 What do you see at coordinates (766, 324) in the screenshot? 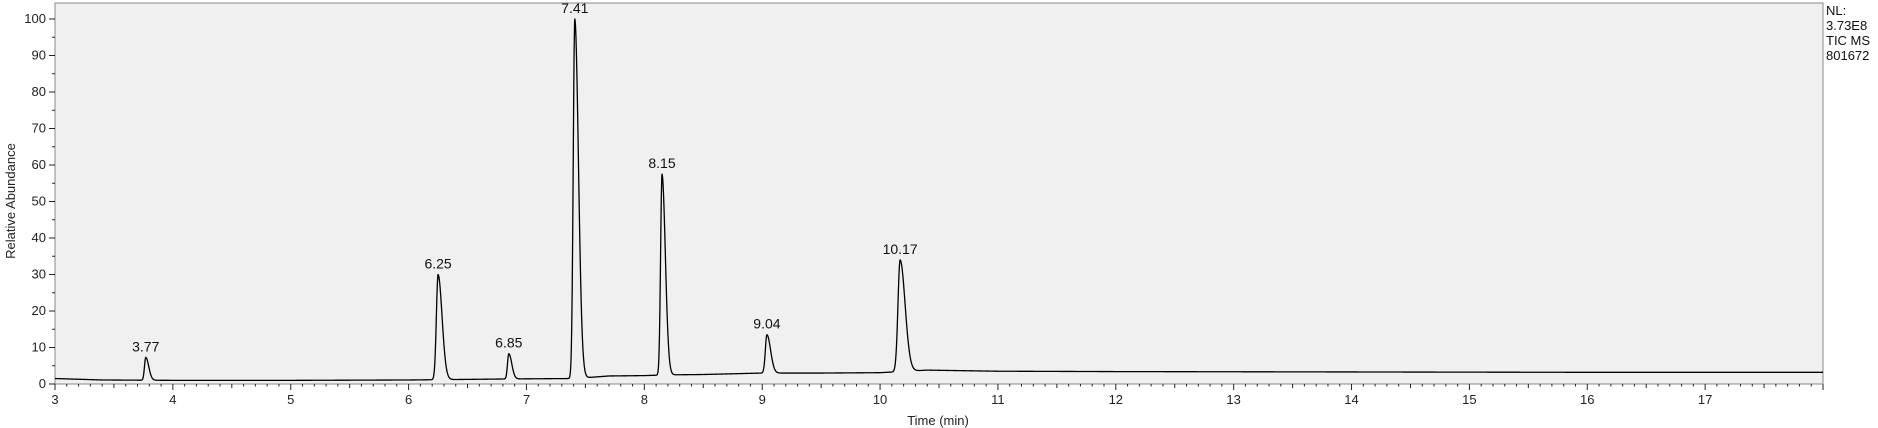
I see `peak-label: 9.04` at bounding box center [766, 324].